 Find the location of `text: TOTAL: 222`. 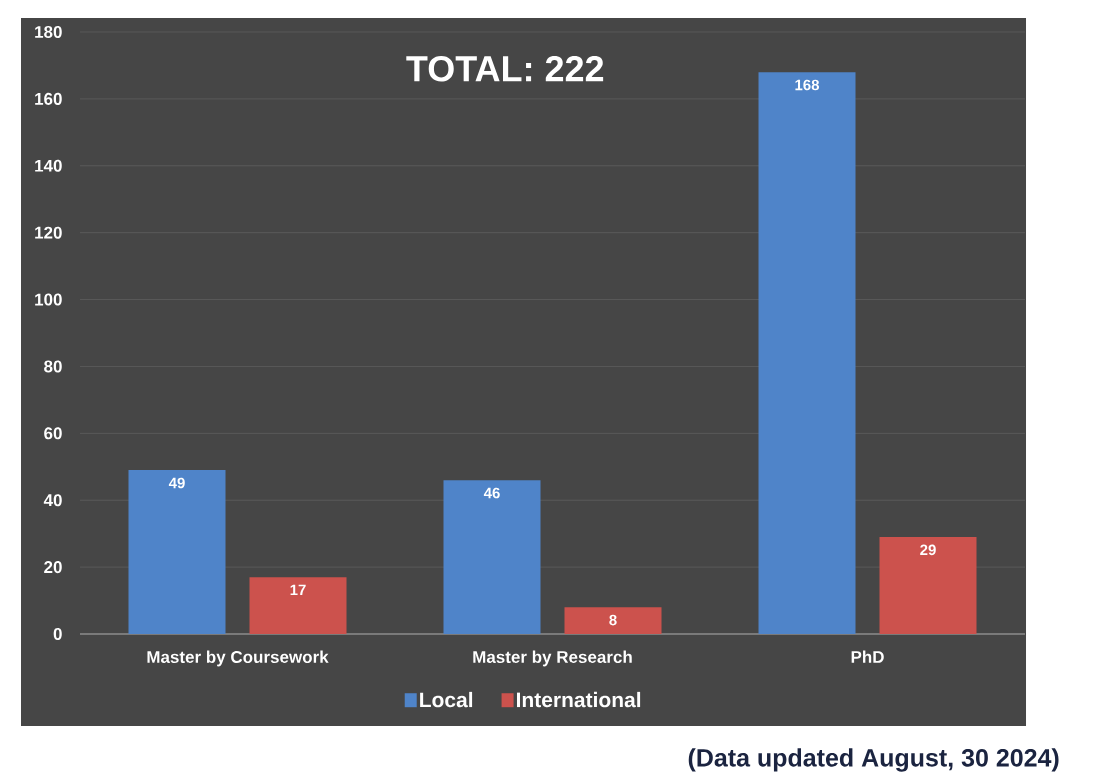

text: TOTAL: 222 is located at coordinates (505, 69).